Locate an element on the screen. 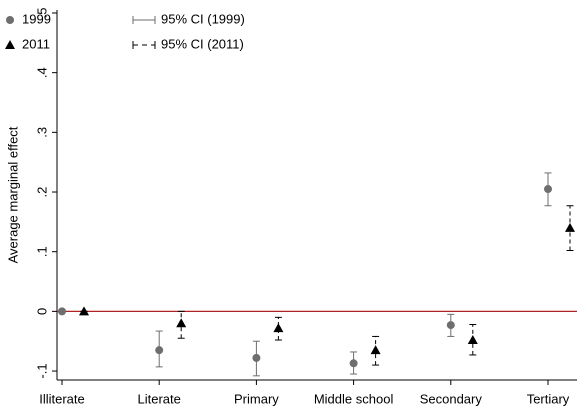 The height and width of the screenshot is (414, 577). y-tick-label: .4 is located at coordinates (41, 72).